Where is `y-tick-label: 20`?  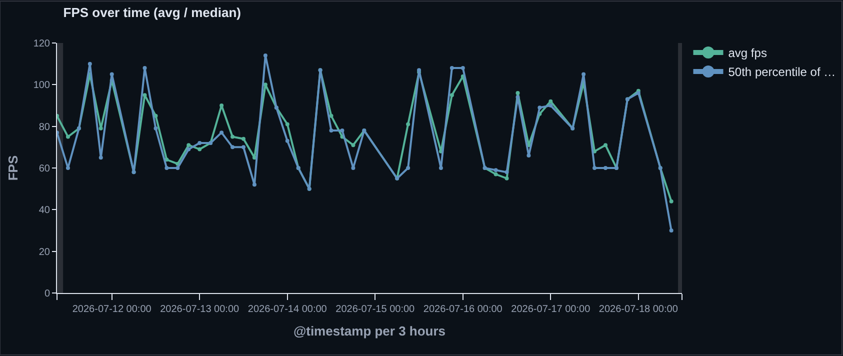
y-tick-label: 20 is located at coordinates (44, 252).